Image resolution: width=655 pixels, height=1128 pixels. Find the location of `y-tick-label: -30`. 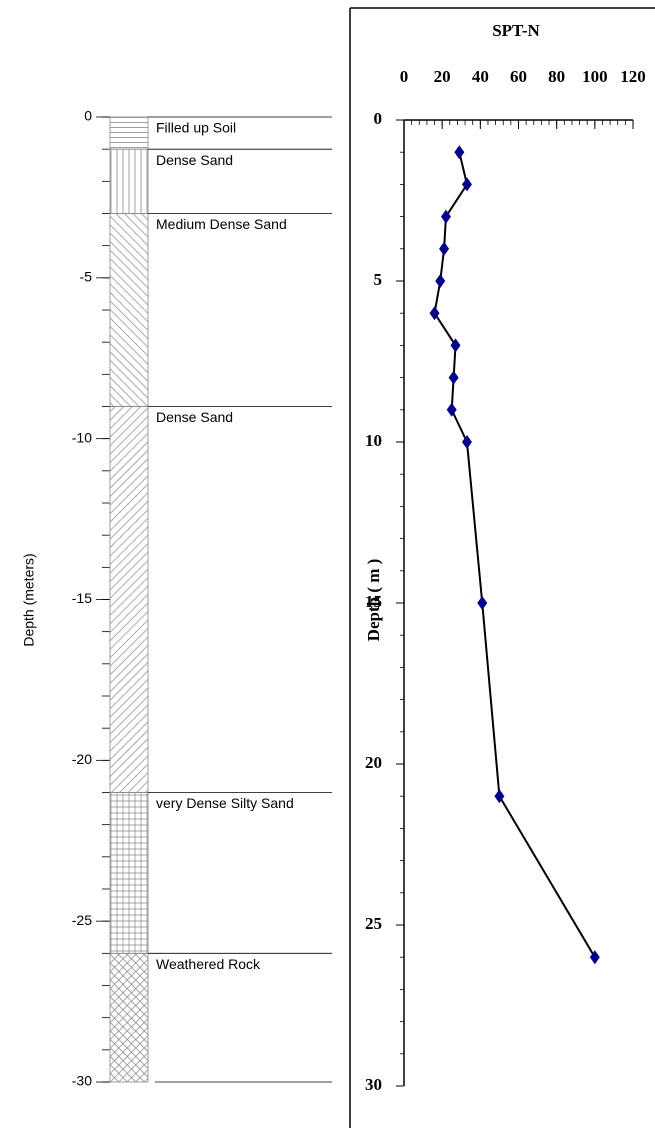

y-tick-label: -30 is located at coordinates (82, 1081).